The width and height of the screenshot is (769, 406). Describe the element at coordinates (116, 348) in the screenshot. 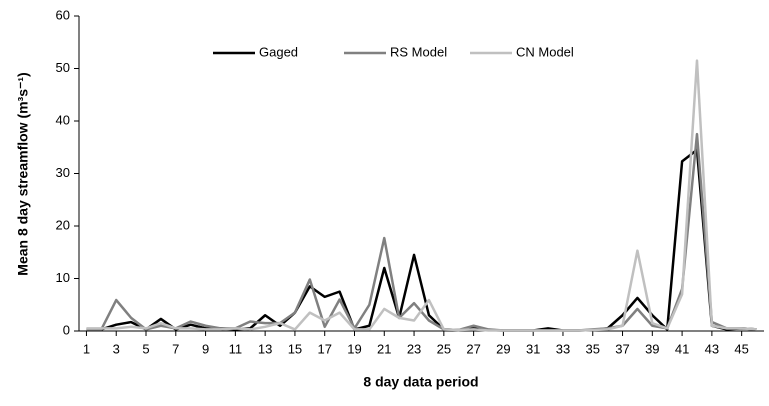

I see `x-tick-label: 3` at that location.